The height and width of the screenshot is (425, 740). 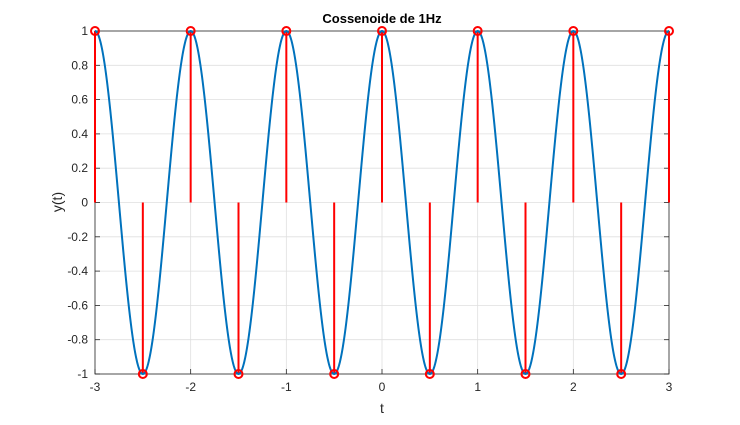 I want to click on y-axis-label: y(t), so click(x=57, y=202).